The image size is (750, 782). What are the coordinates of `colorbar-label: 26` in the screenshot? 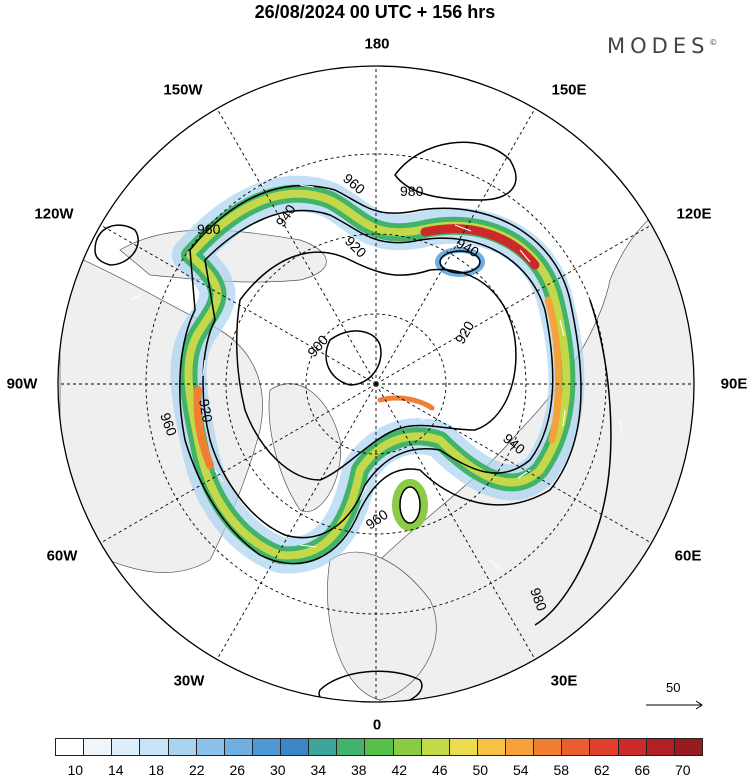 It's located at (237, 770).